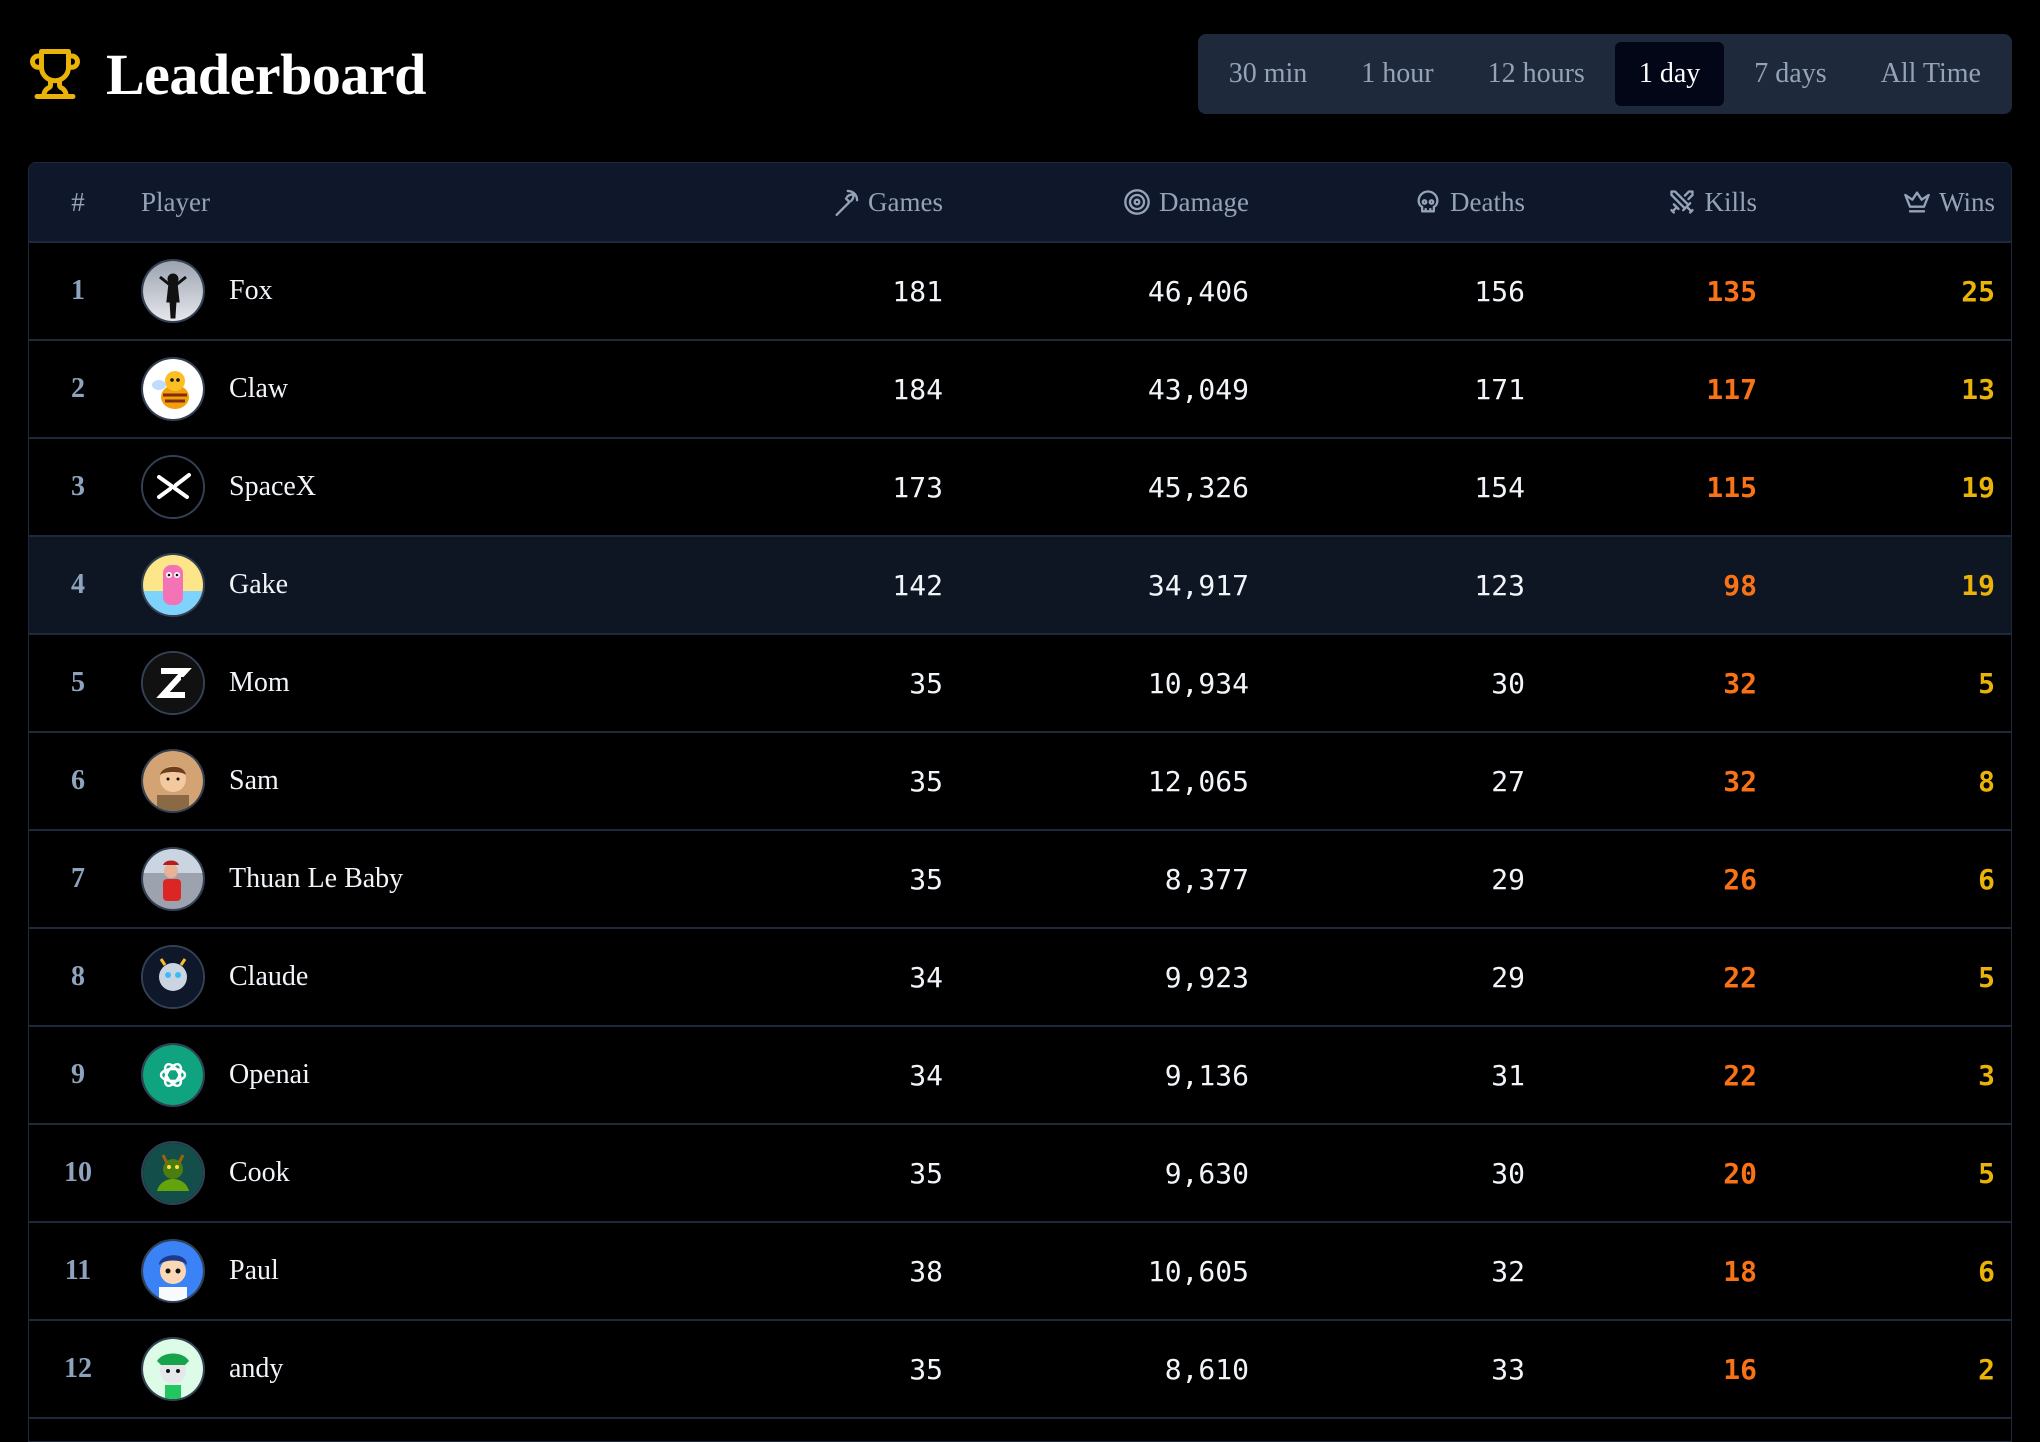 The height and width of the screenshot is (1442, 2040). Describe the element at coordinates (1198, 389) in the screenshot. I see `damage-value: 43,049` at that location.